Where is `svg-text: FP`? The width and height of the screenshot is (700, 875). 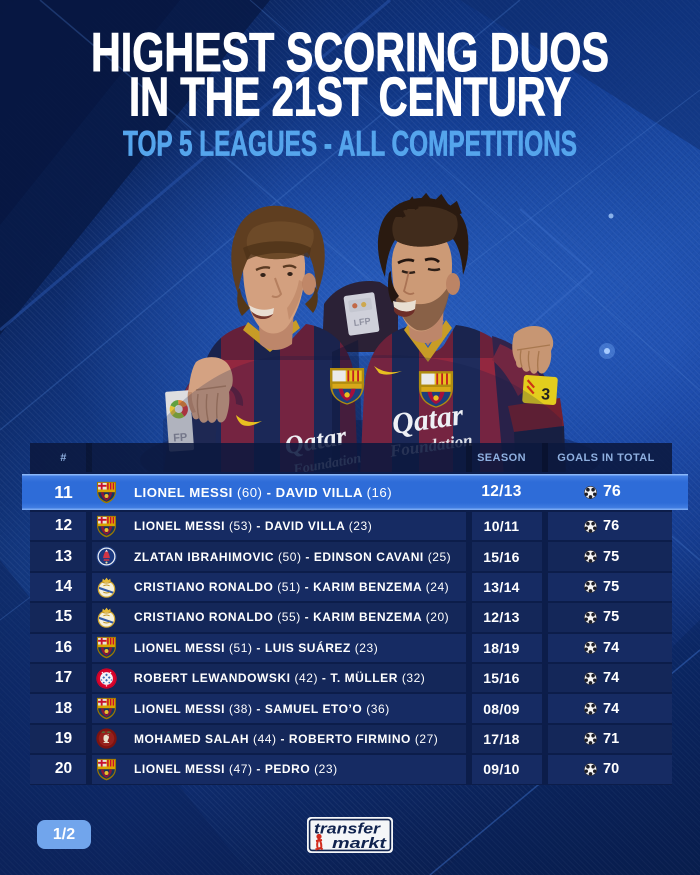 svg-text: FP is located at coordinates (180, 437).